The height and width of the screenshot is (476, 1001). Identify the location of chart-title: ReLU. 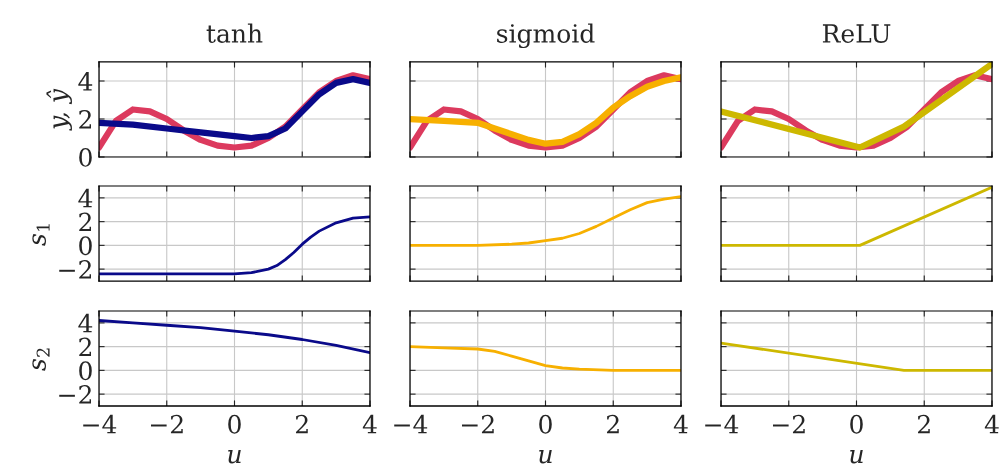
(856, 33).